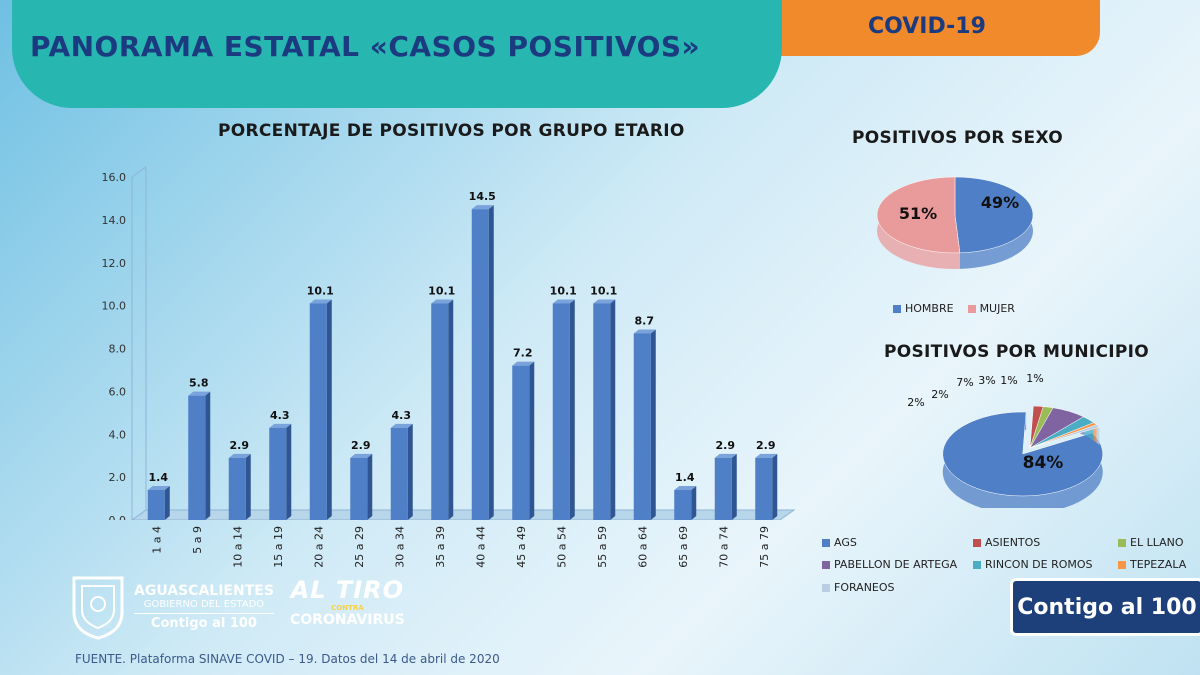 The height and width of the screenshot is (675, 1200). What do you see at coordinates (451, 131) in the screenshot?
I see `bar-chart-title: PORCENTAJE DE POSITIVOS POR GRUPO ETARIO` at bounding box center [451, 131].